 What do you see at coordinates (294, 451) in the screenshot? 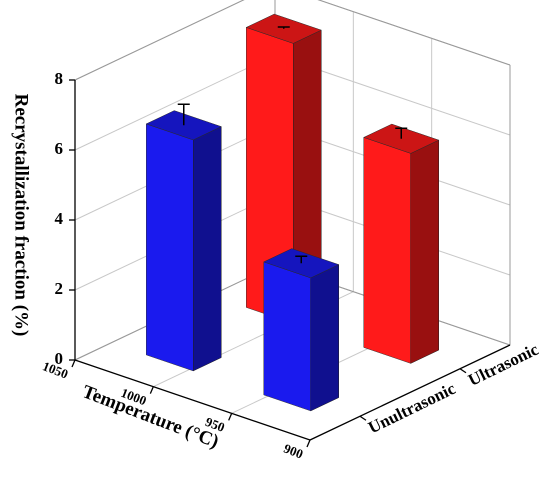
I see `x-tick-label: 900` at bounding box center [294, 451].